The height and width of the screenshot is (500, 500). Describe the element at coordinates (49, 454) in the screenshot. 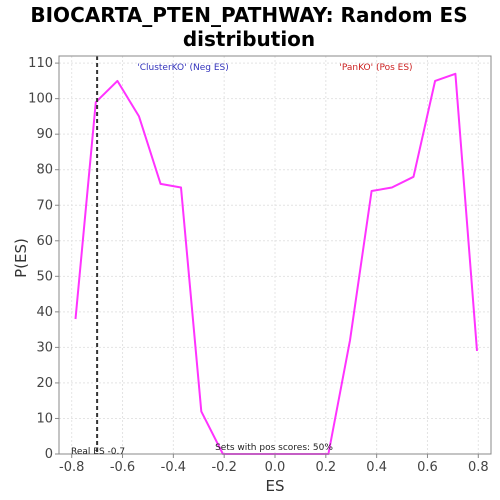

I see `y-tick-label: 0` at that location.